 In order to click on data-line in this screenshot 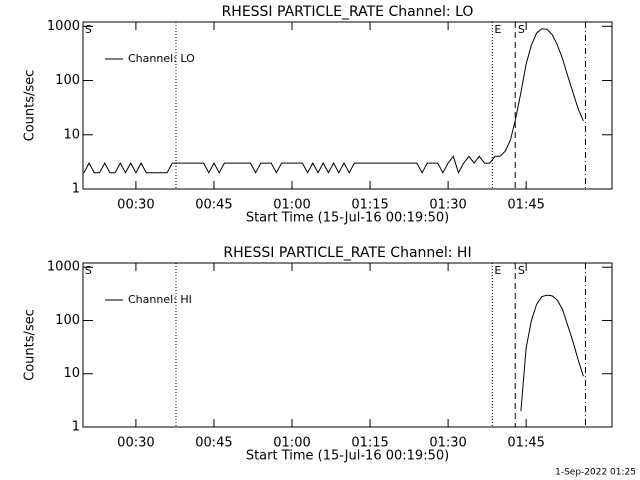, I will do `click(552, 353)`.